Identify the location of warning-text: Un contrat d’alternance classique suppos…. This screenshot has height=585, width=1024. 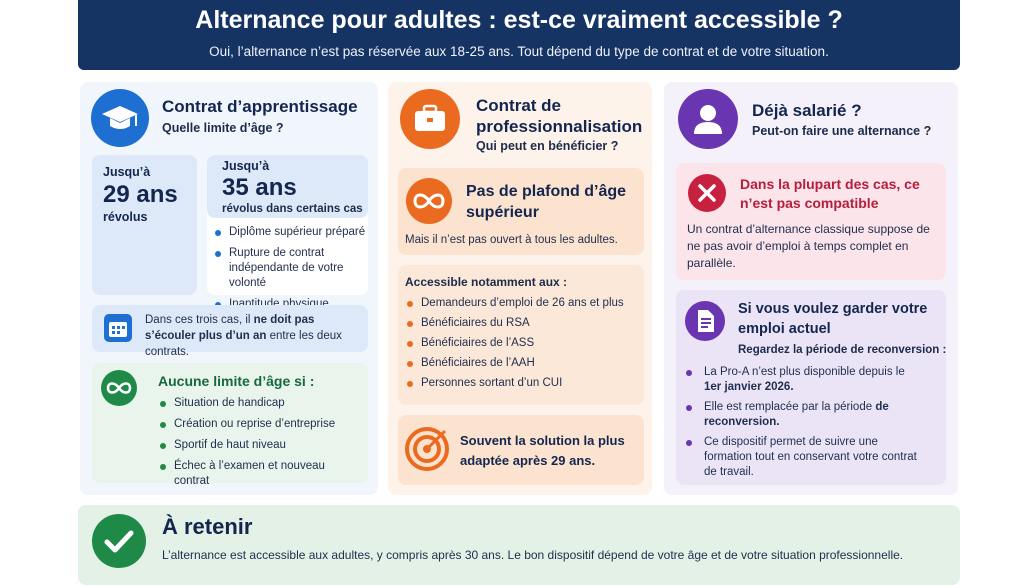
(808, 246).